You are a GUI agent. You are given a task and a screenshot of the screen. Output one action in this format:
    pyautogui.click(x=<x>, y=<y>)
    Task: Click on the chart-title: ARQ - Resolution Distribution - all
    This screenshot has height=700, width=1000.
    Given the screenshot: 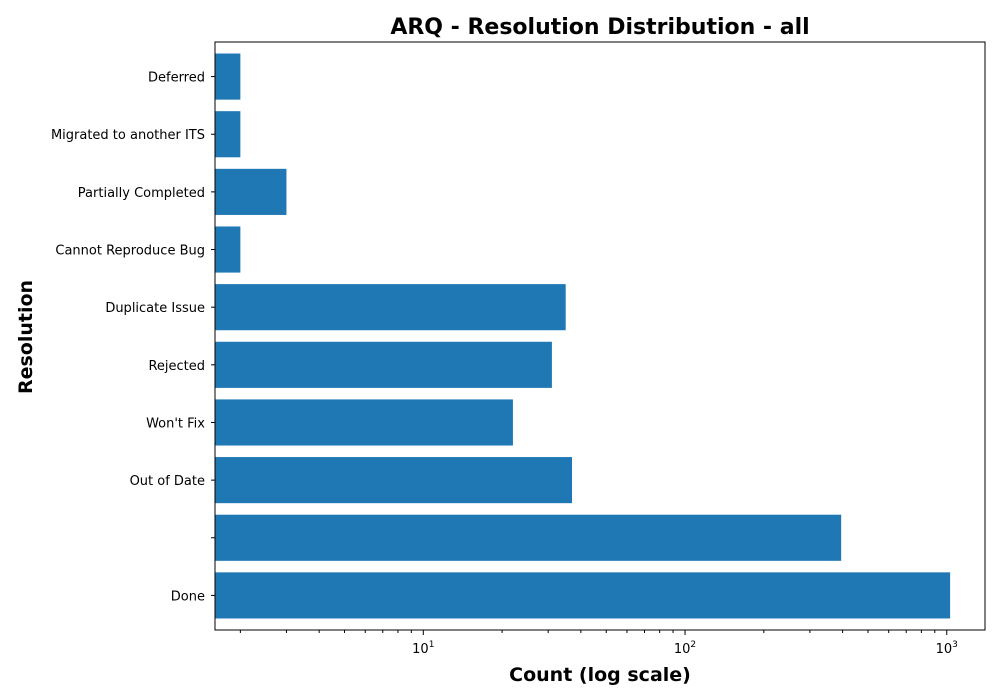 What is the action you would take?
    pyautogui.click(x=599, y=27)
    